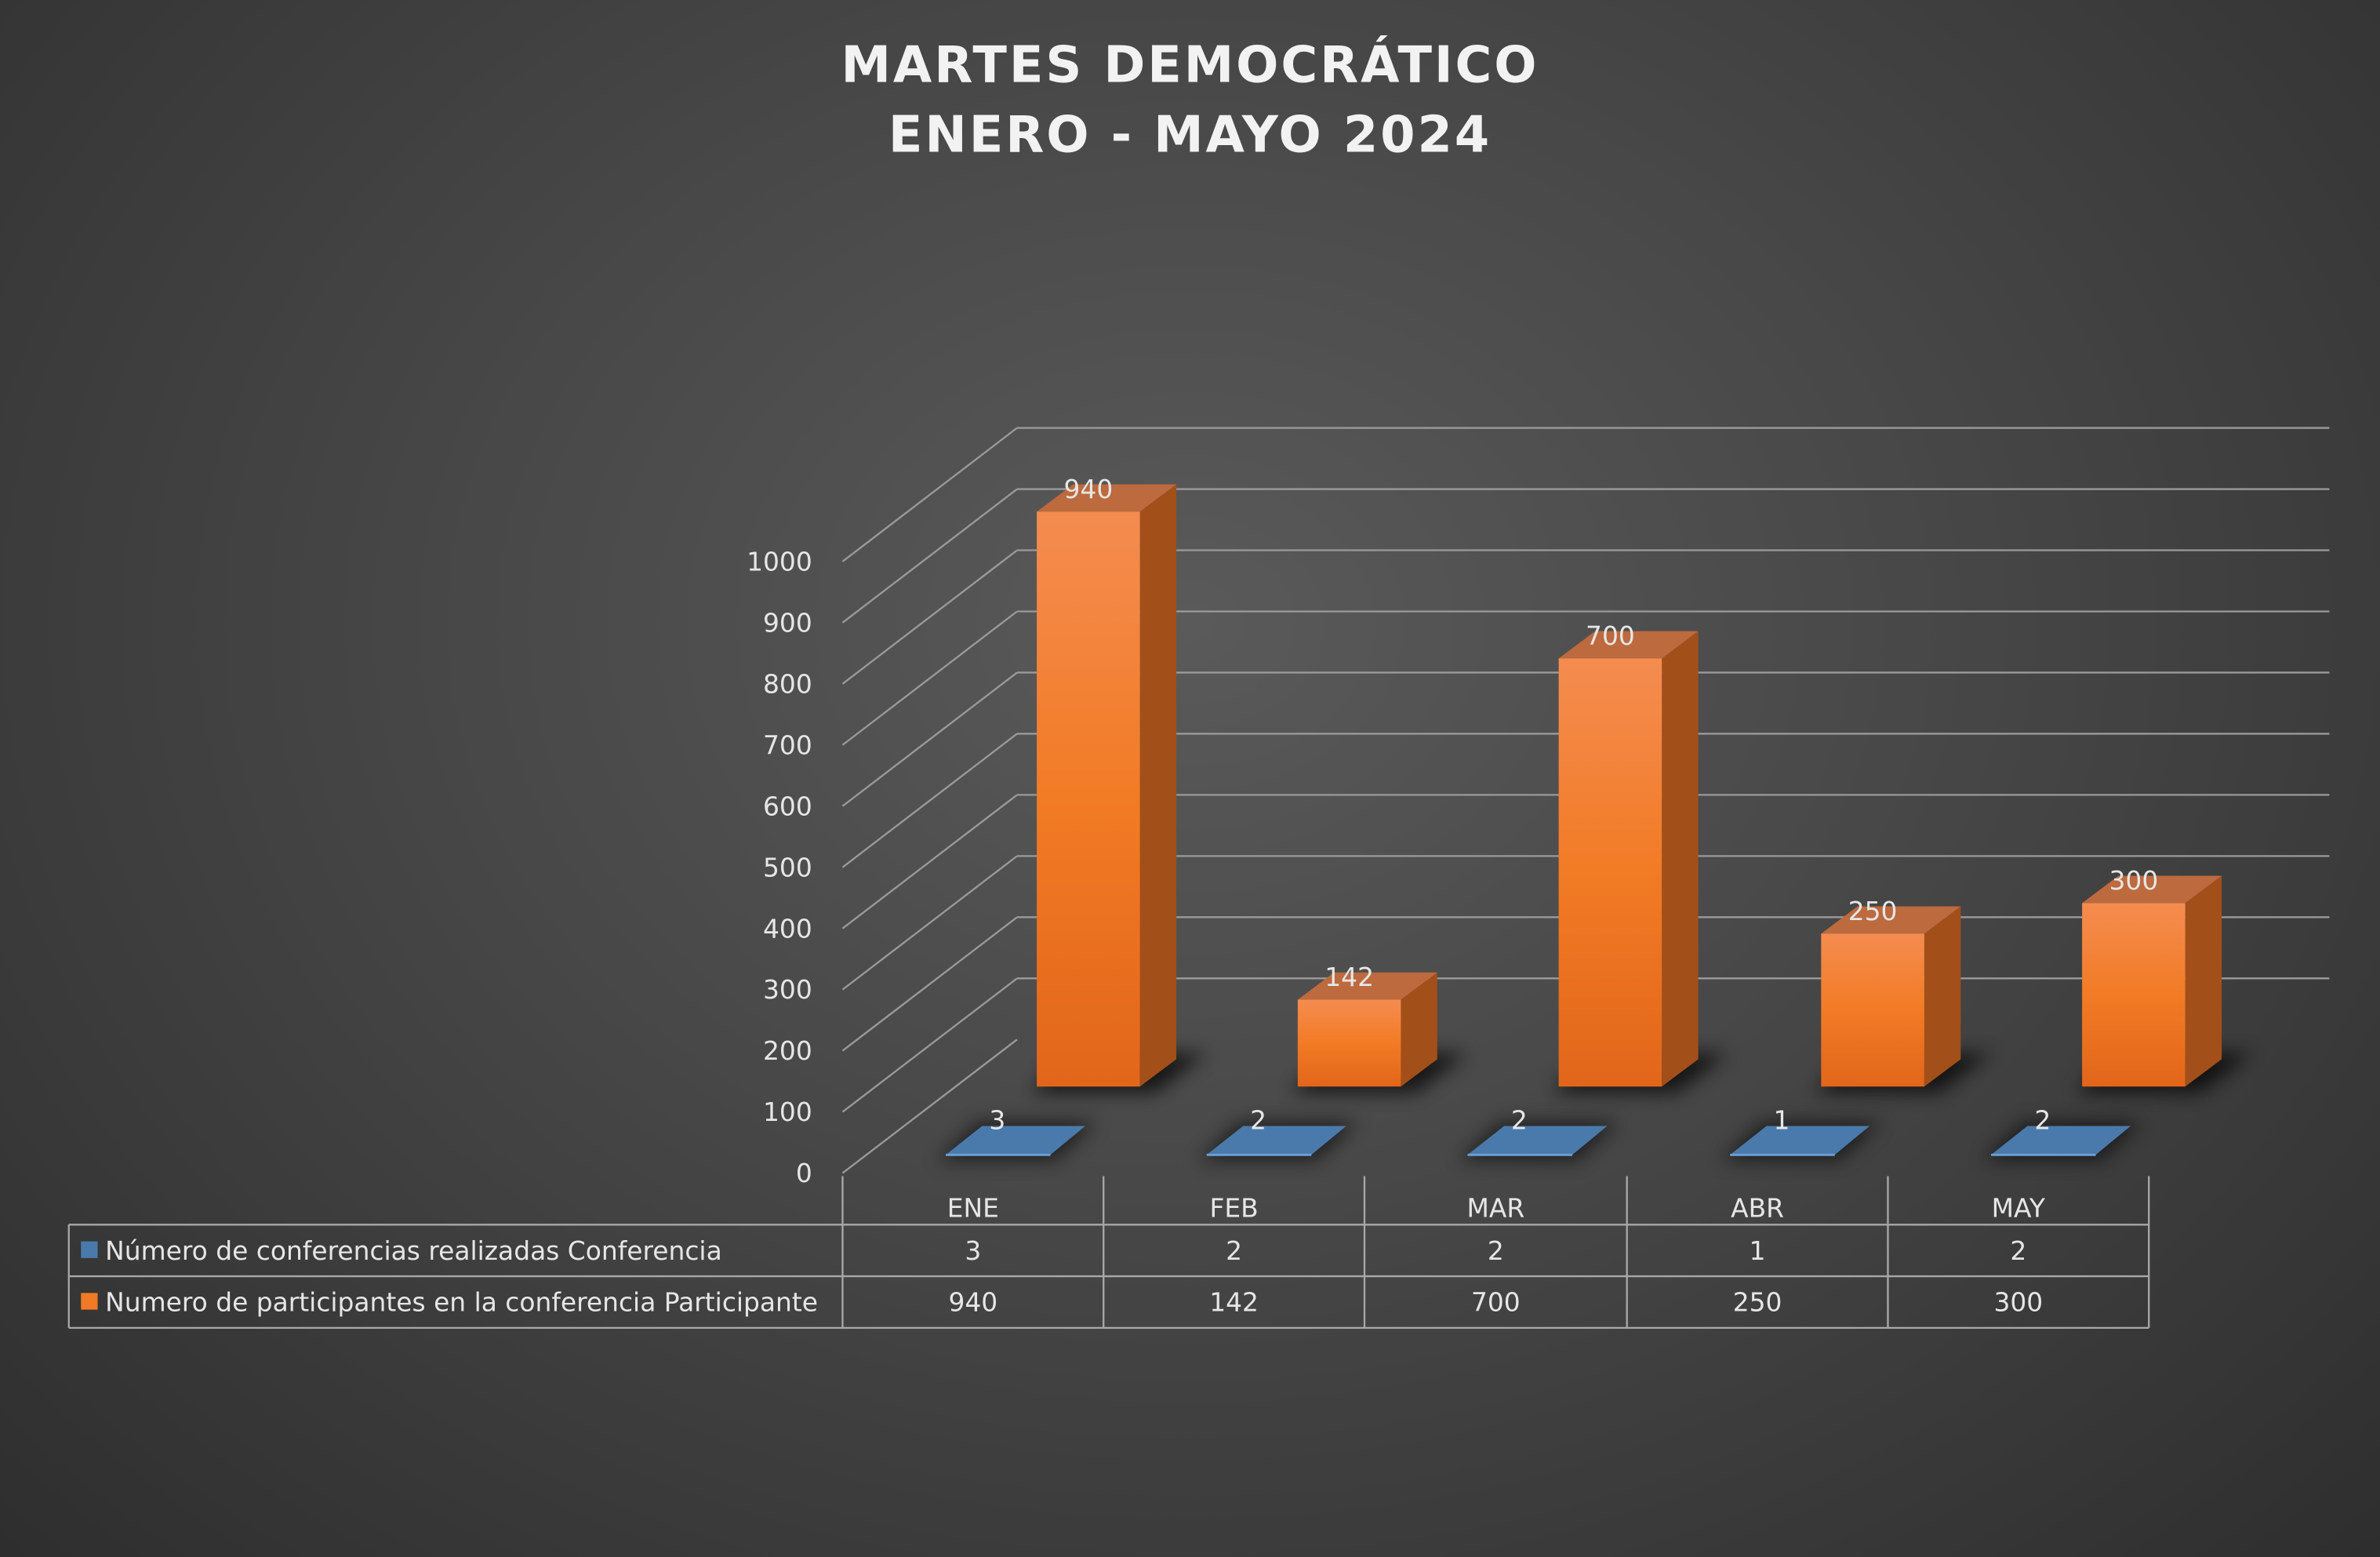  Describe the element at coordinates (1349, 1043) in the screenshot. I see `bar-participantes-feb` at that location.